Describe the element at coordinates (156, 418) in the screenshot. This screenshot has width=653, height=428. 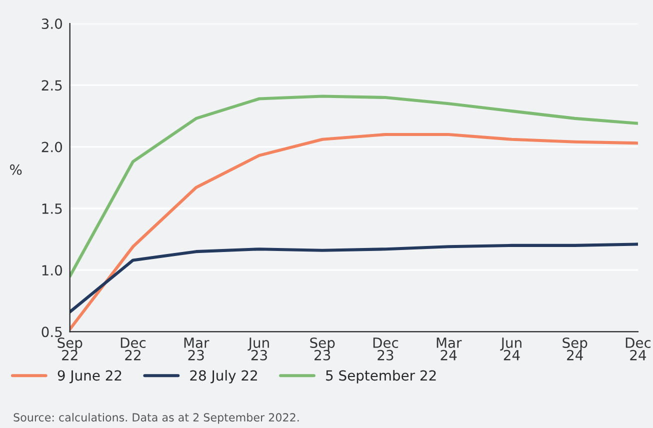
I see `source-note: Source: calculations. Data as at 2 September 2022.` at that location.